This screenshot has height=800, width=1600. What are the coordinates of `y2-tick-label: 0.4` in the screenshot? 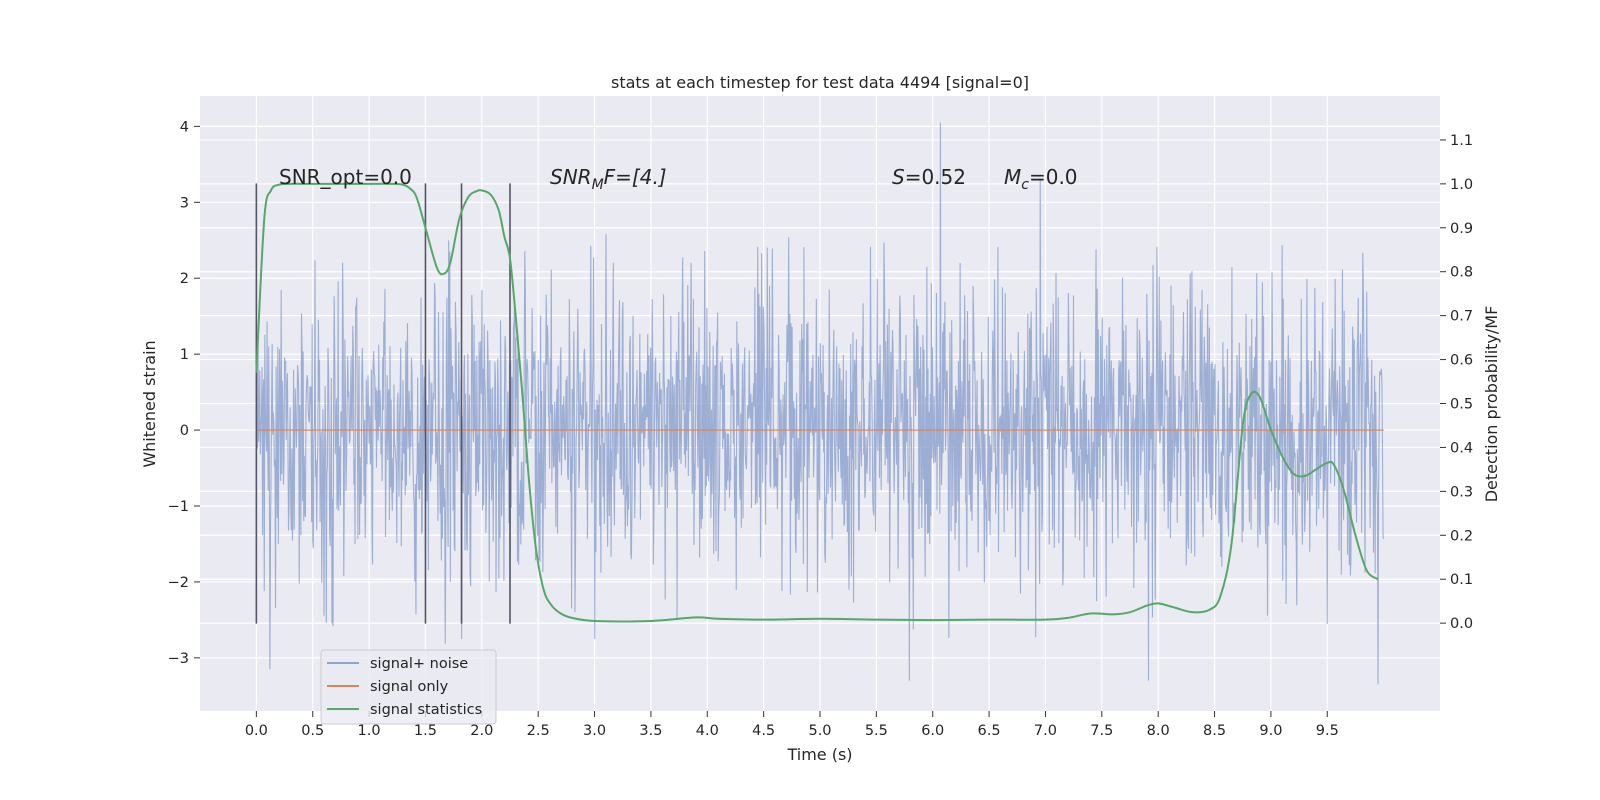 It's located at (1461, 448).